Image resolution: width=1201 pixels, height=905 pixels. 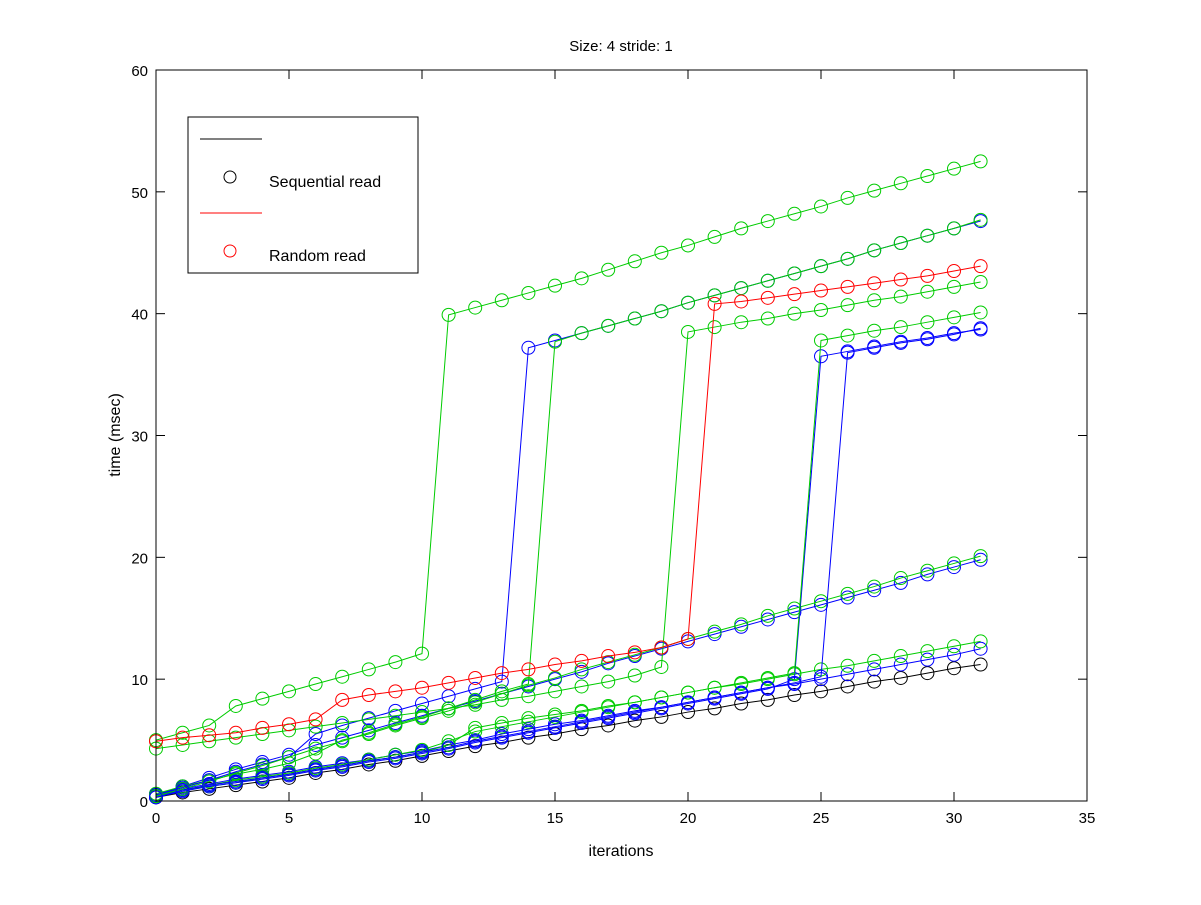 I want to click on x-tick-label: 5, so click(x=289, y=818).